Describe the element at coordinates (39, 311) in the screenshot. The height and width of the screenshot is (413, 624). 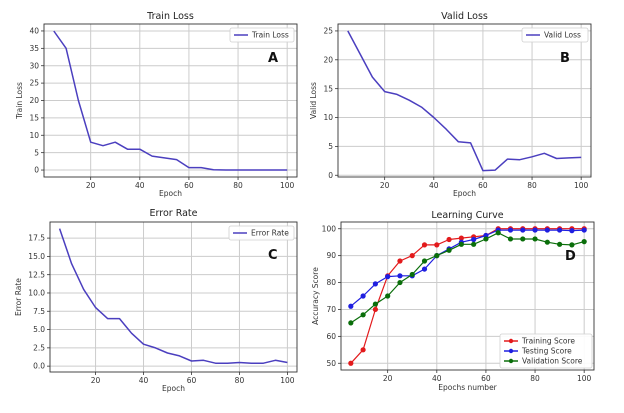
I see `y-tick-label: 7.5` at that location.